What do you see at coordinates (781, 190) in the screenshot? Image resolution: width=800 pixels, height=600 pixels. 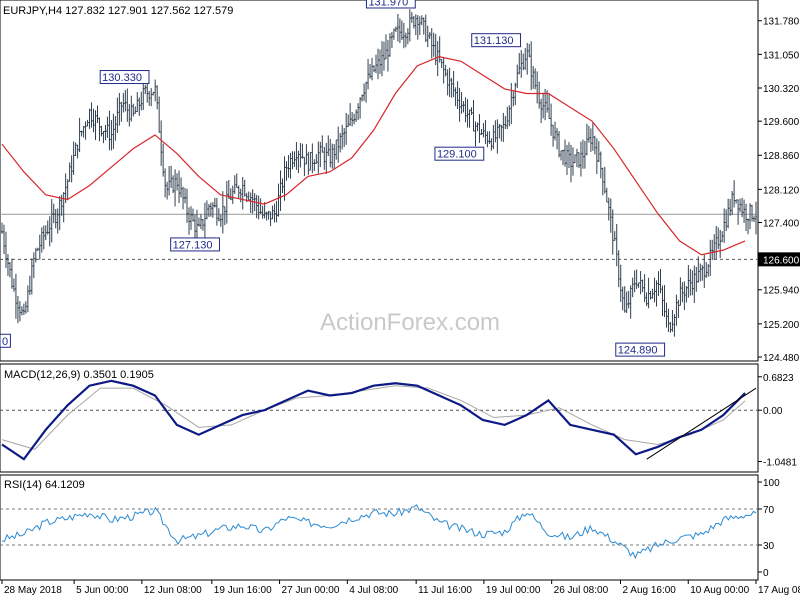 I see `price-y-label: 128.120` at bounding box center [781, 190].